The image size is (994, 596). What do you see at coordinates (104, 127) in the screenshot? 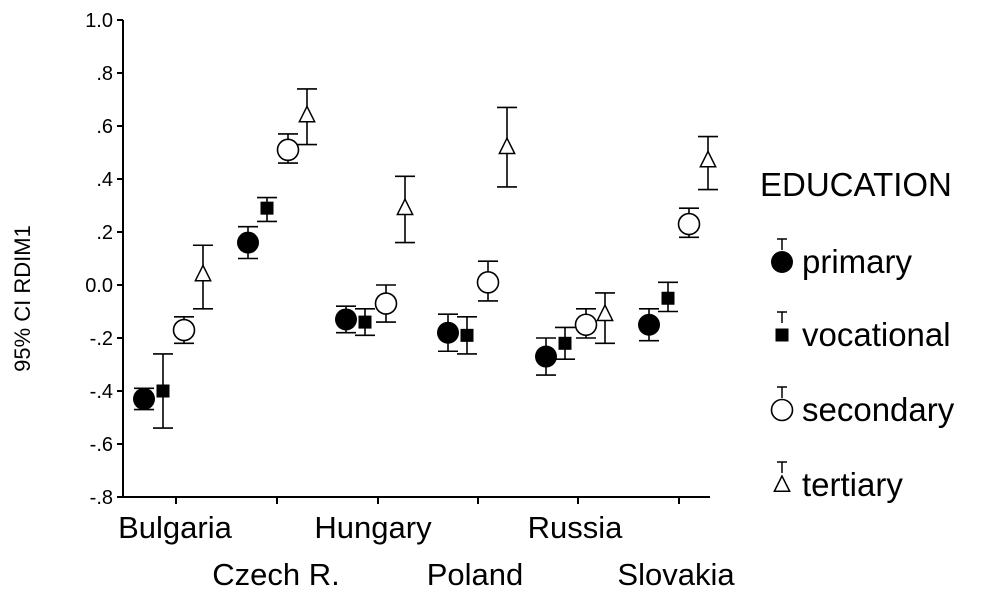
I see `y-tick-label: .6` at bounding box center [104, 127].